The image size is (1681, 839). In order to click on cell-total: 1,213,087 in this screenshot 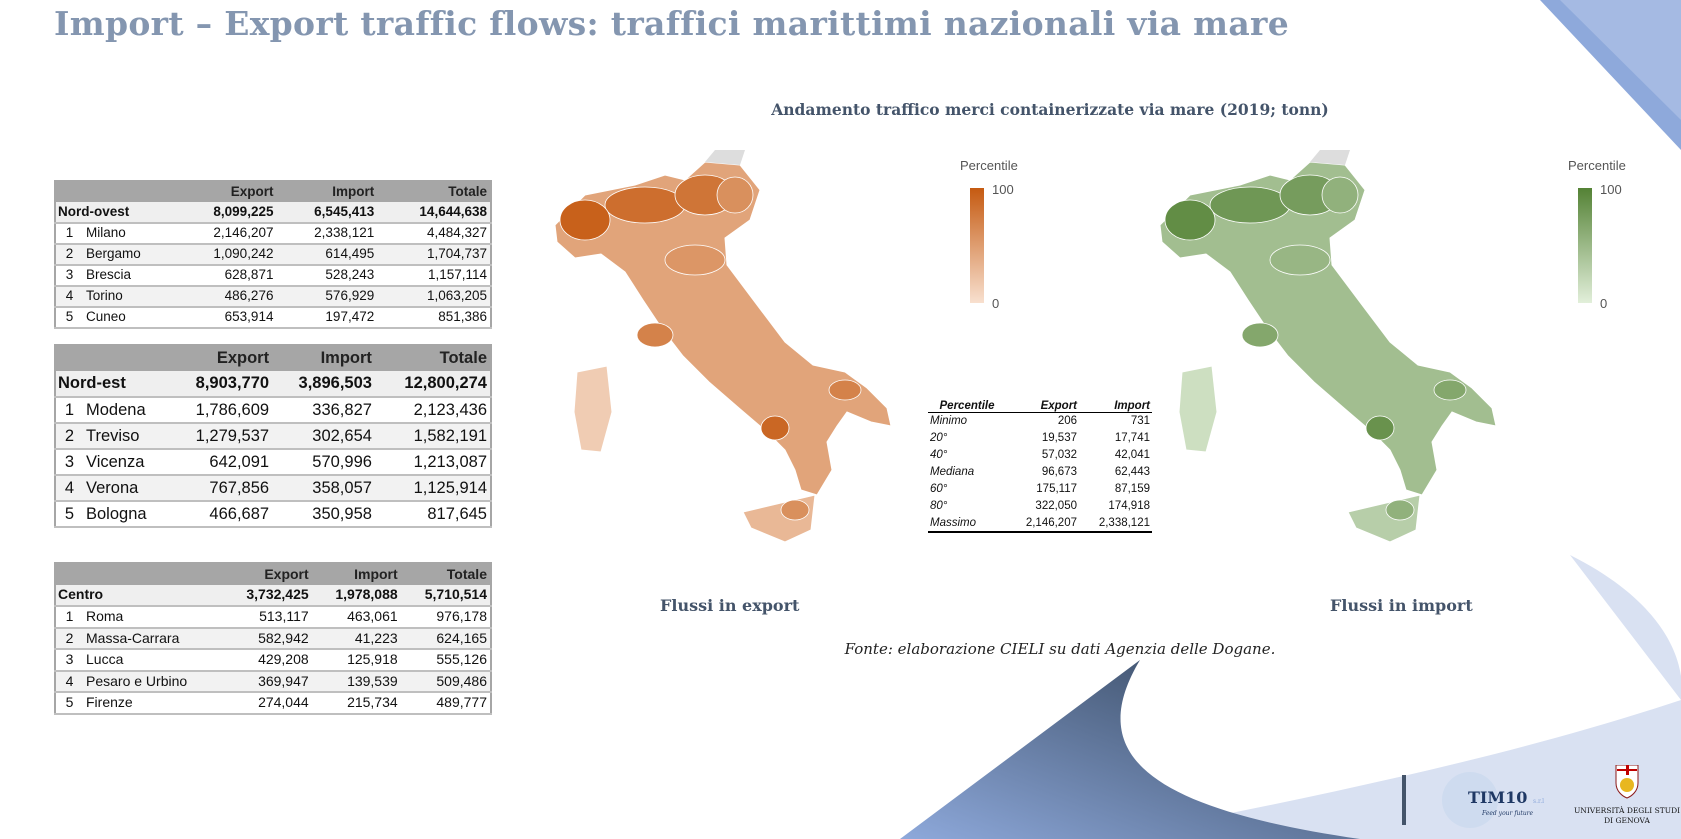, I will do `click(432, 462)`.